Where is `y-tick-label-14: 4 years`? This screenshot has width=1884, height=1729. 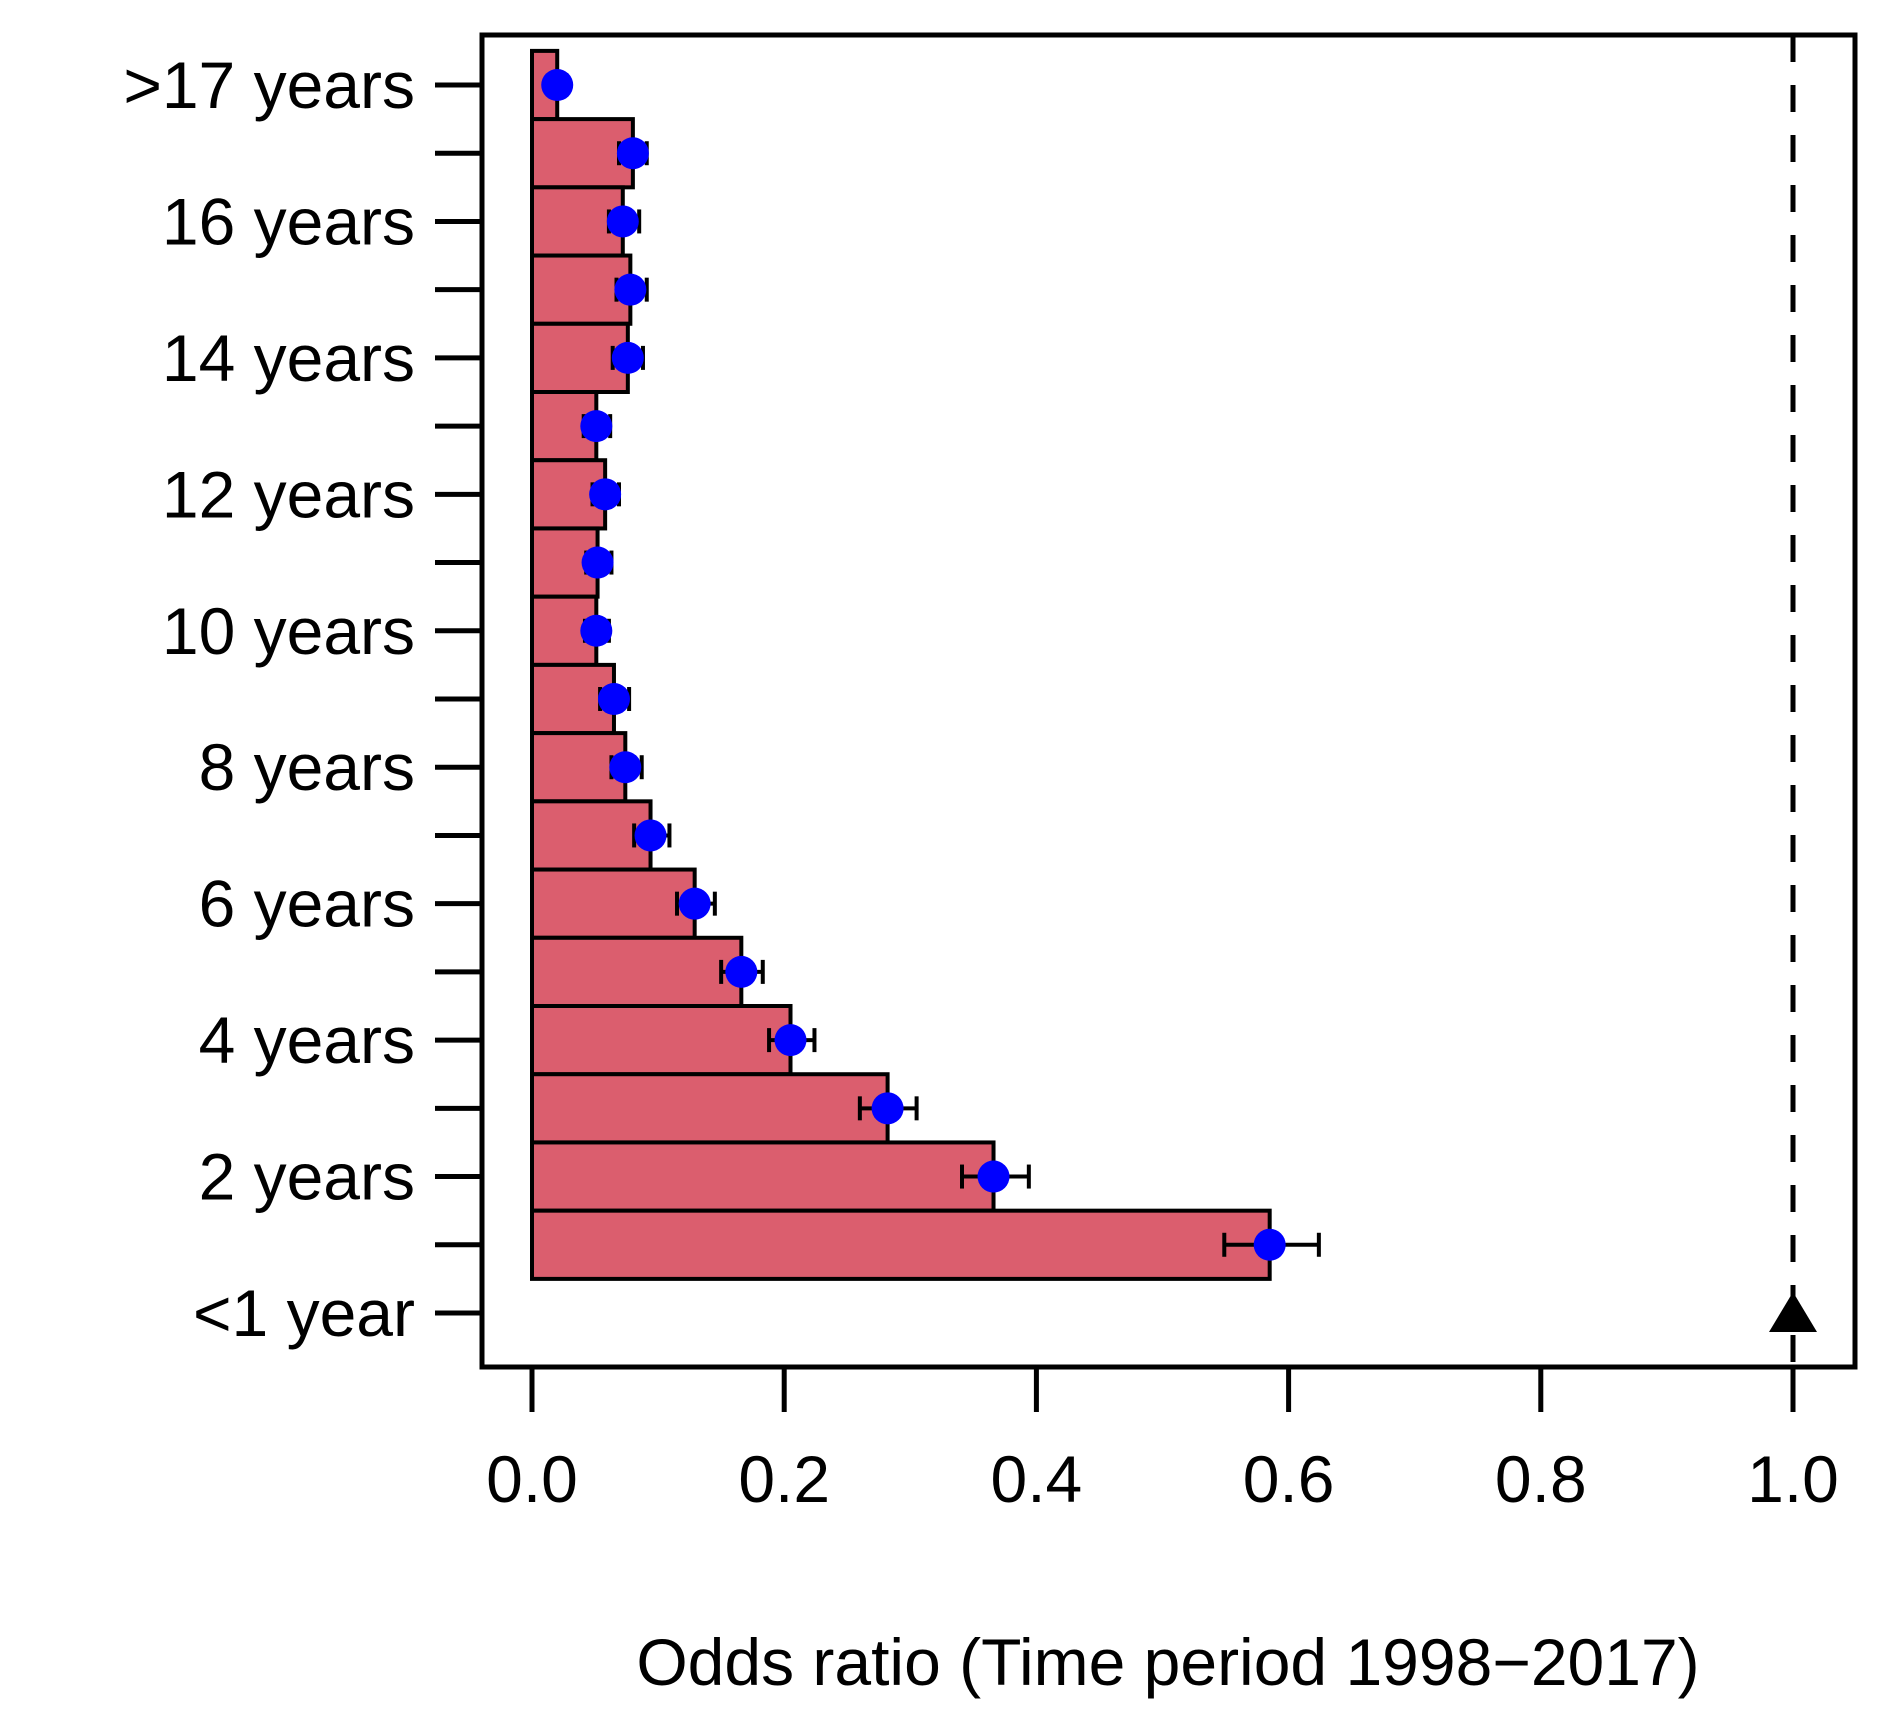 y-tick-label-14: 4 years is located at coordinates (307, 1040).